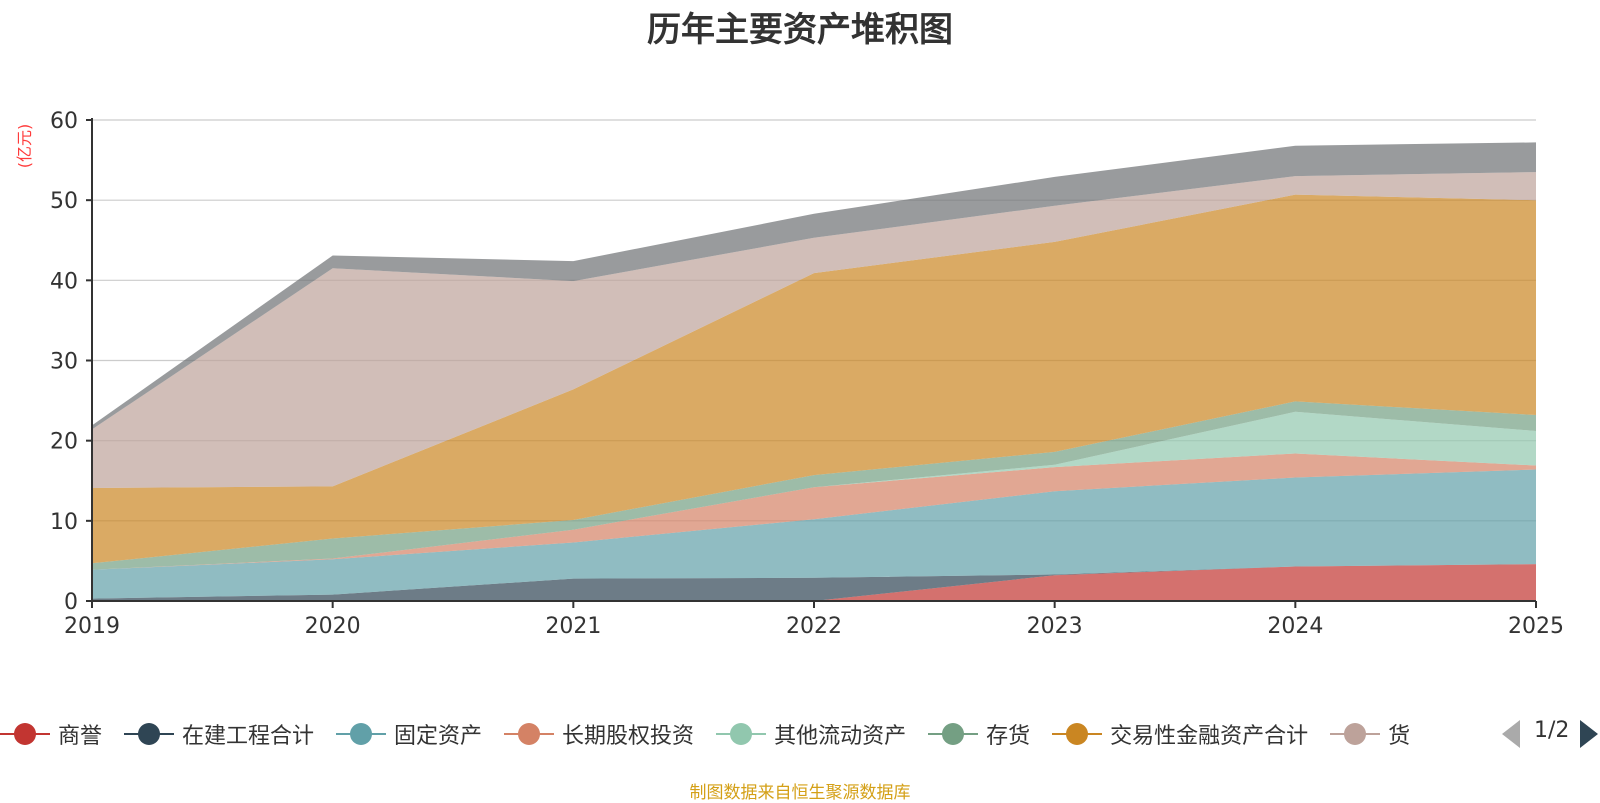 This screenshot has width=1600, height=803. I want to click on legend-pager: 1/2, so click(1549, 732).